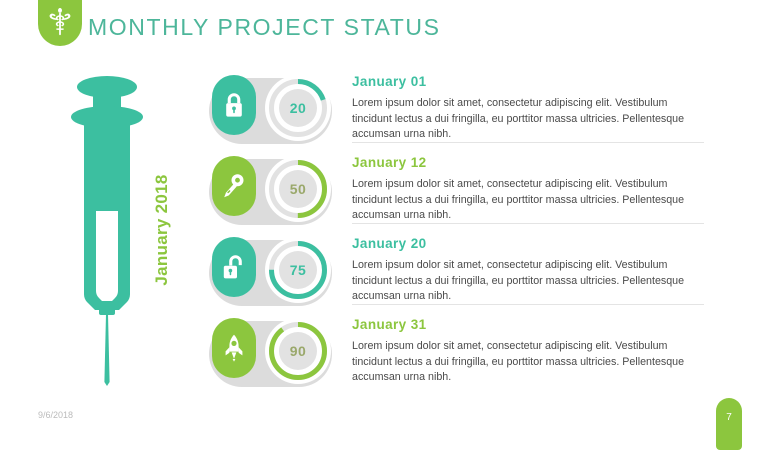 This screenshot has width=779, height=450. I want to click on lock-icon, so click(234, 105).